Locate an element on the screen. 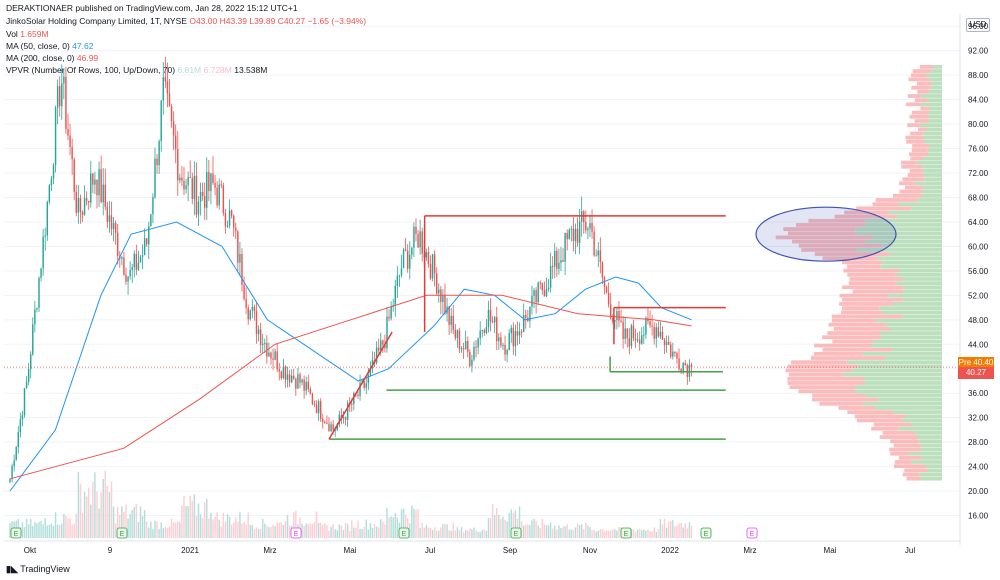 The image size is (1000, 580). vol-value: 1.659M is located at coordinates (34, 34).